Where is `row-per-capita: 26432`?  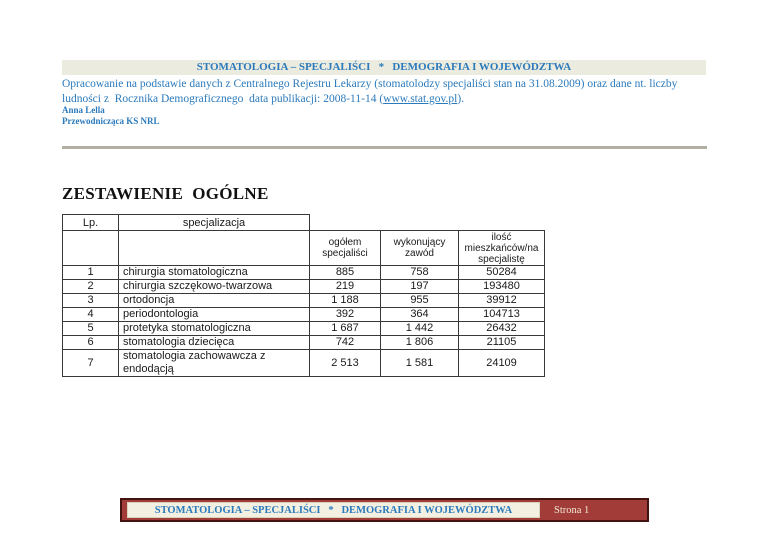 row-per-capita: 26432 is located at coordinates (501, 328).